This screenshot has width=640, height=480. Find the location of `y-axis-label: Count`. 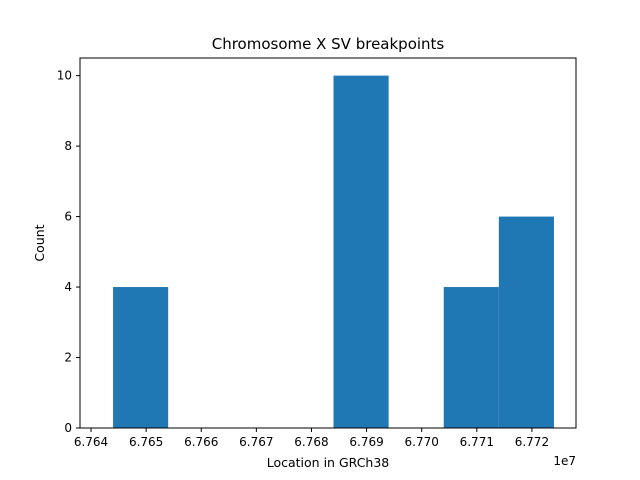

y-axis-label: Count is located at coordinates (39, 242).